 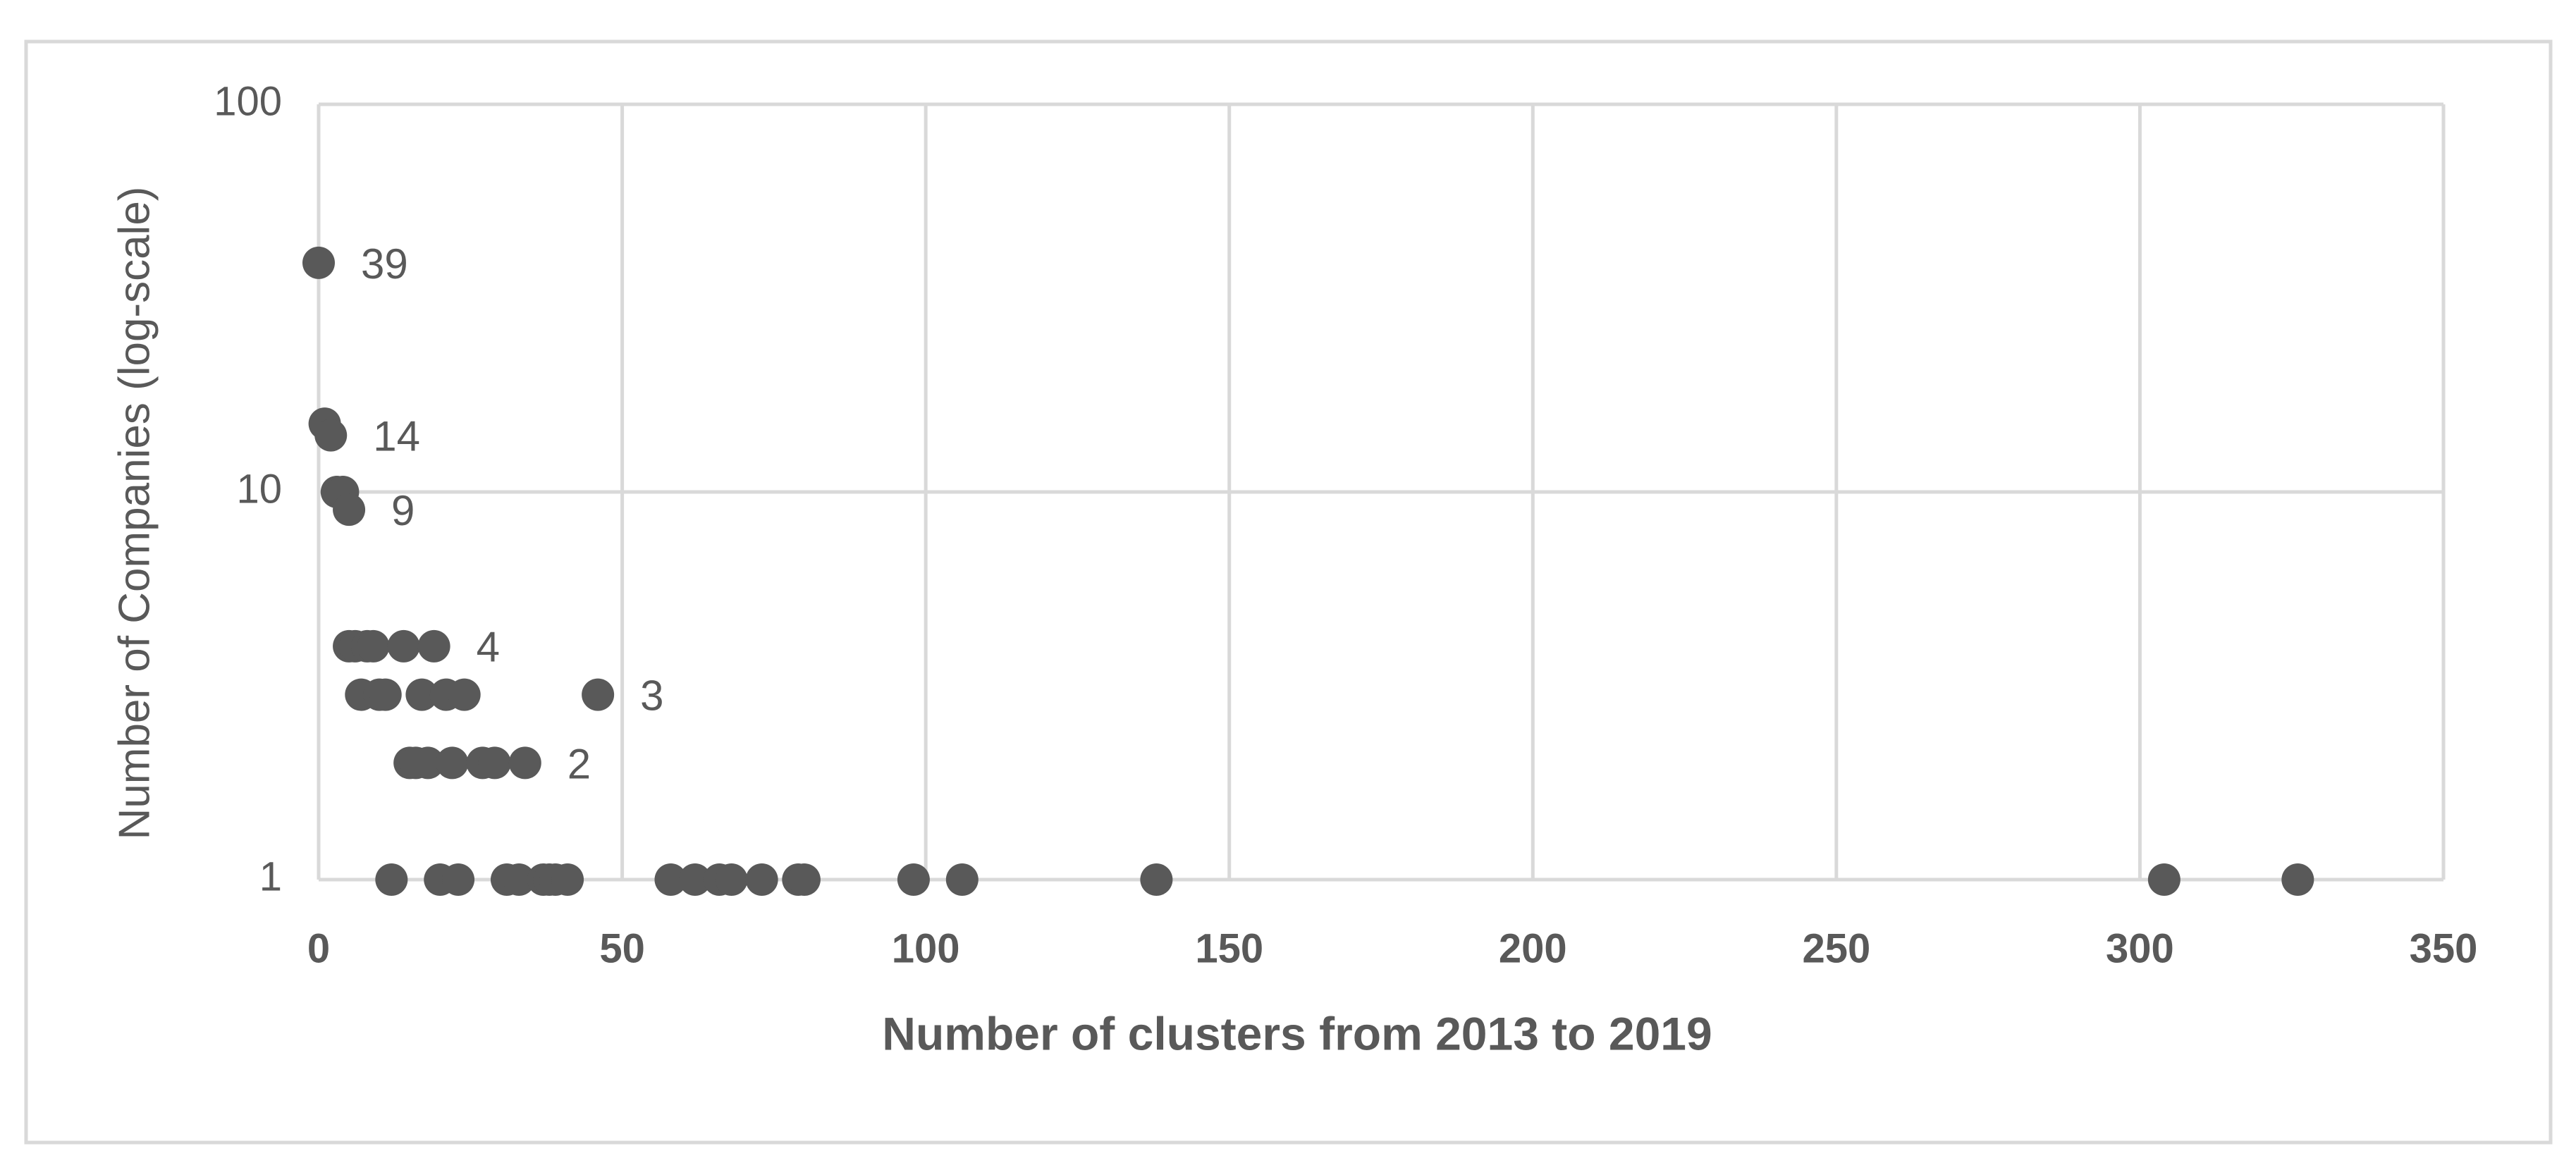 I want to click on y-tick-label: 100, so click(x=248, y=101).